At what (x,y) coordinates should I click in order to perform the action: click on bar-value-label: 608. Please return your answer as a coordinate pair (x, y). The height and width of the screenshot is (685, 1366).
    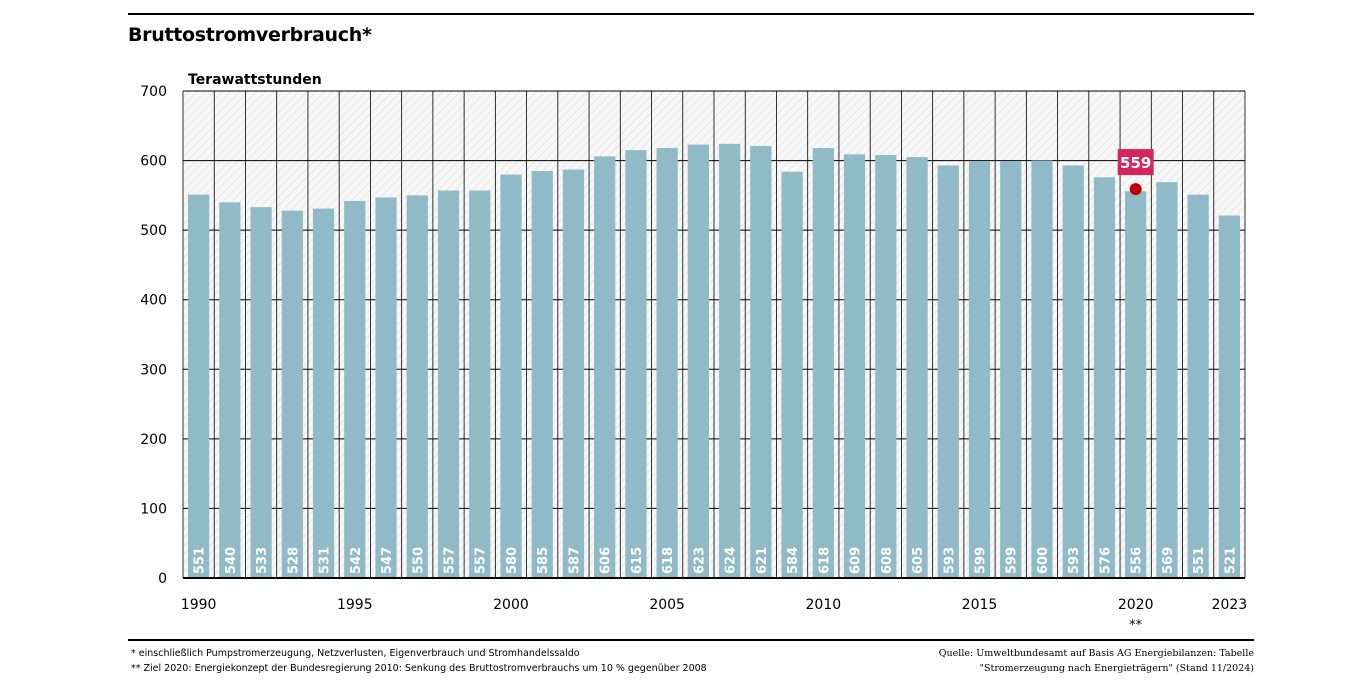
    Looking at the image, I should click on (887, 560).